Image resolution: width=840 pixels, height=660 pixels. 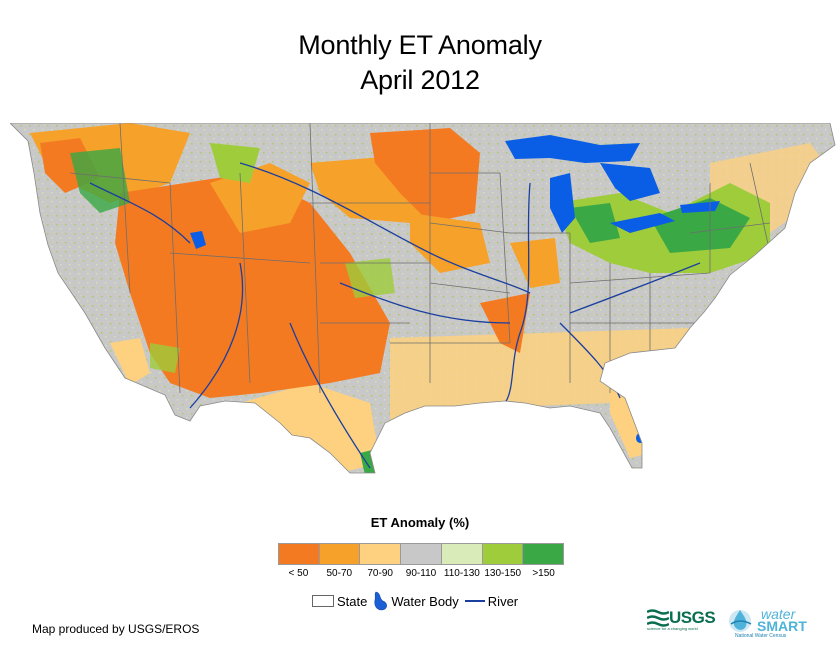 I want to click on usgs-tagline: science for a changing world, so click(x=672, y=628).